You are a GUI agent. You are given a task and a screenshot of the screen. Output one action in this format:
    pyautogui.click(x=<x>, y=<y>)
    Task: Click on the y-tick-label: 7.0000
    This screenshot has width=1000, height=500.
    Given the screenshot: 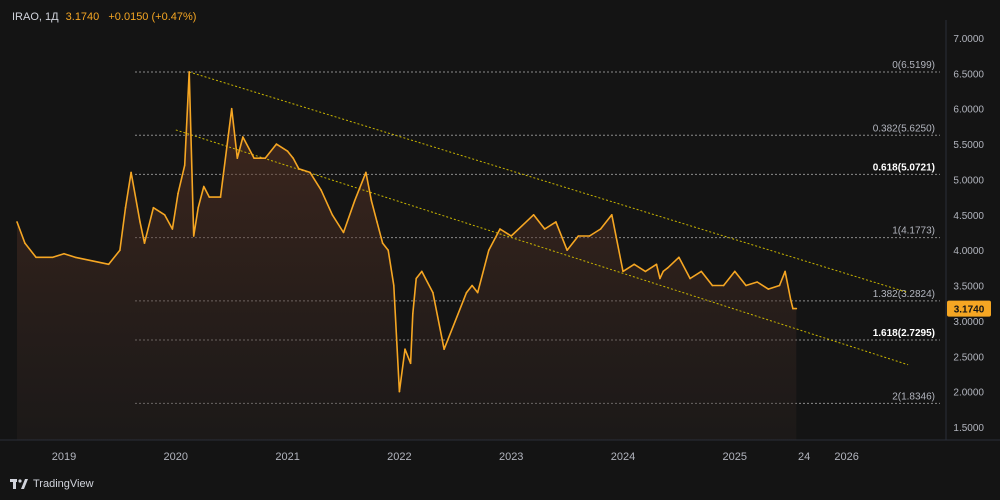 What is the action you would take?
    pyautogui.click(x=968, y=39)
    